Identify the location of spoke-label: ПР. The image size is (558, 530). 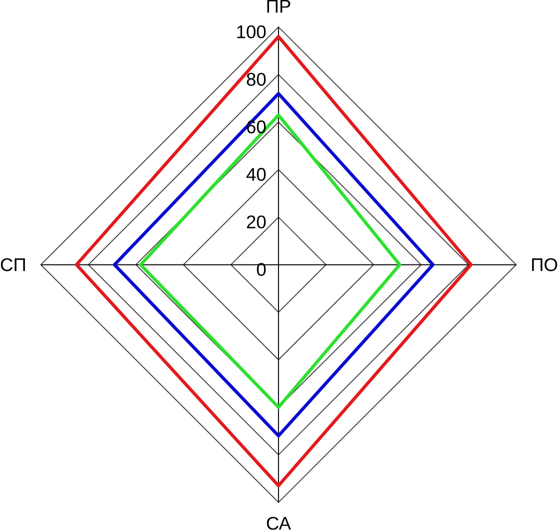
(278, 6).